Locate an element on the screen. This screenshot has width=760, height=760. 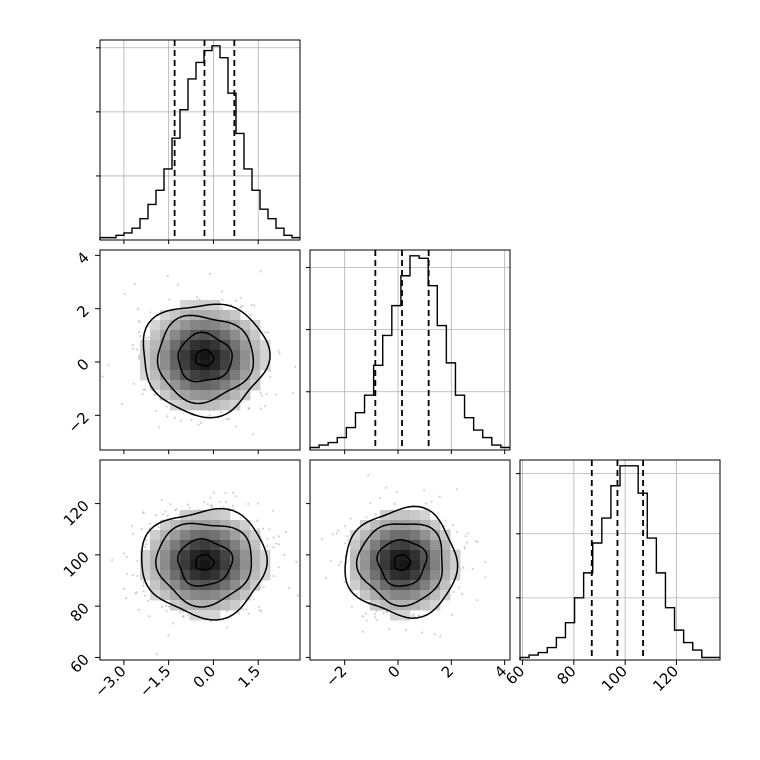
y-tick-label: 0 is located at coordinates (82, 364).